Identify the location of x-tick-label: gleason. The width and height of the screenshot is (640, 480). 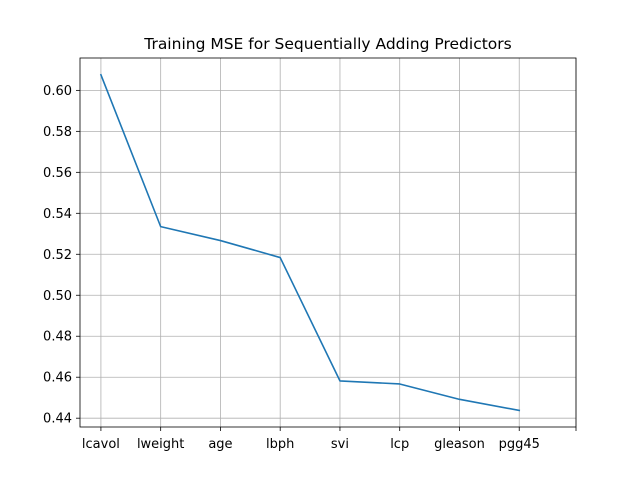
(459, 444).